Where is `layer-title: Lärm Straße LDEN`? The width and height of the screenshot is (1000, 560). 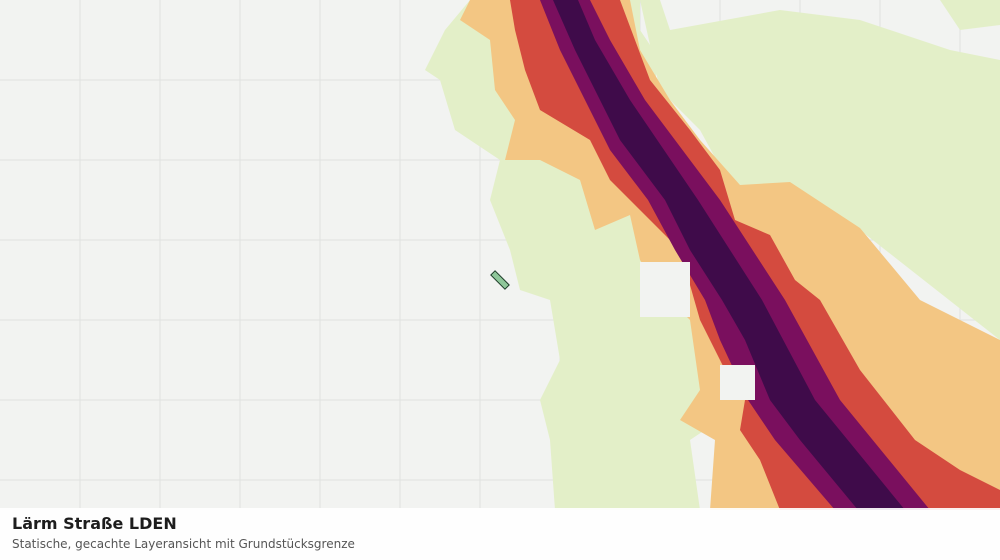
layer-title: Lärm Straße LDEN is located at coordinates (94, 523).